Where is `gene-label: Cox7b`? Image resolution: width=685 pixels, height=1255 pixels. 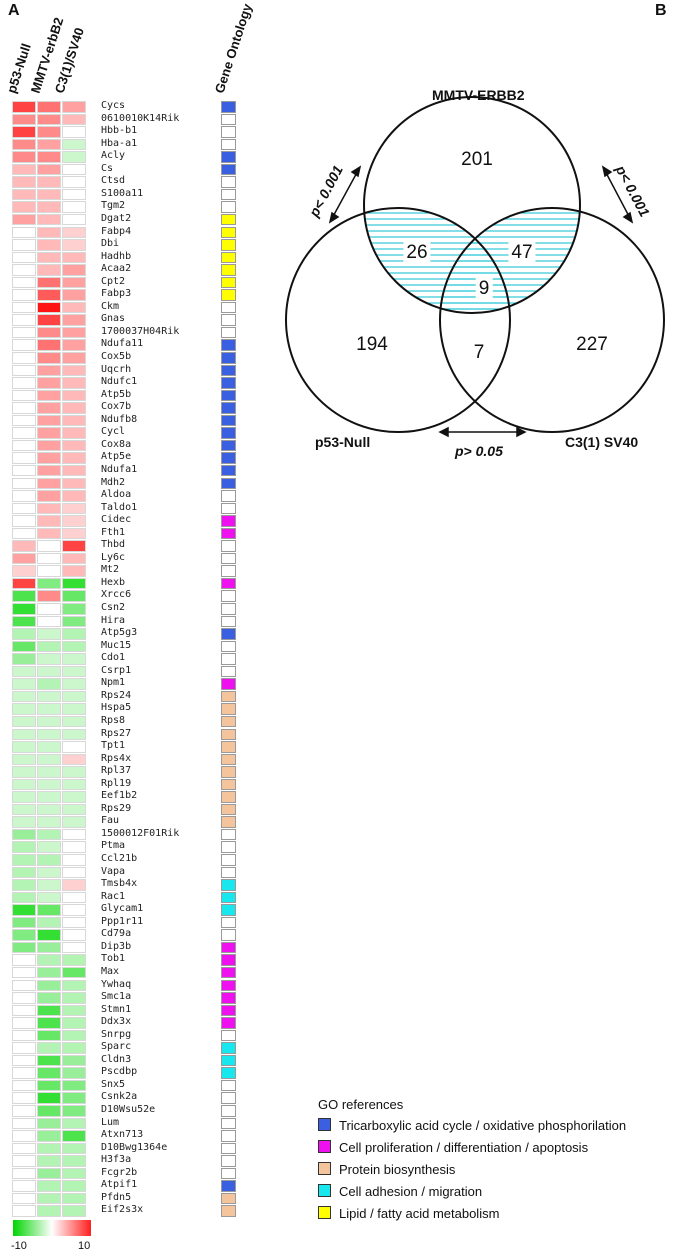
gene-label: Cox7b is located at coordinates (116, 407).